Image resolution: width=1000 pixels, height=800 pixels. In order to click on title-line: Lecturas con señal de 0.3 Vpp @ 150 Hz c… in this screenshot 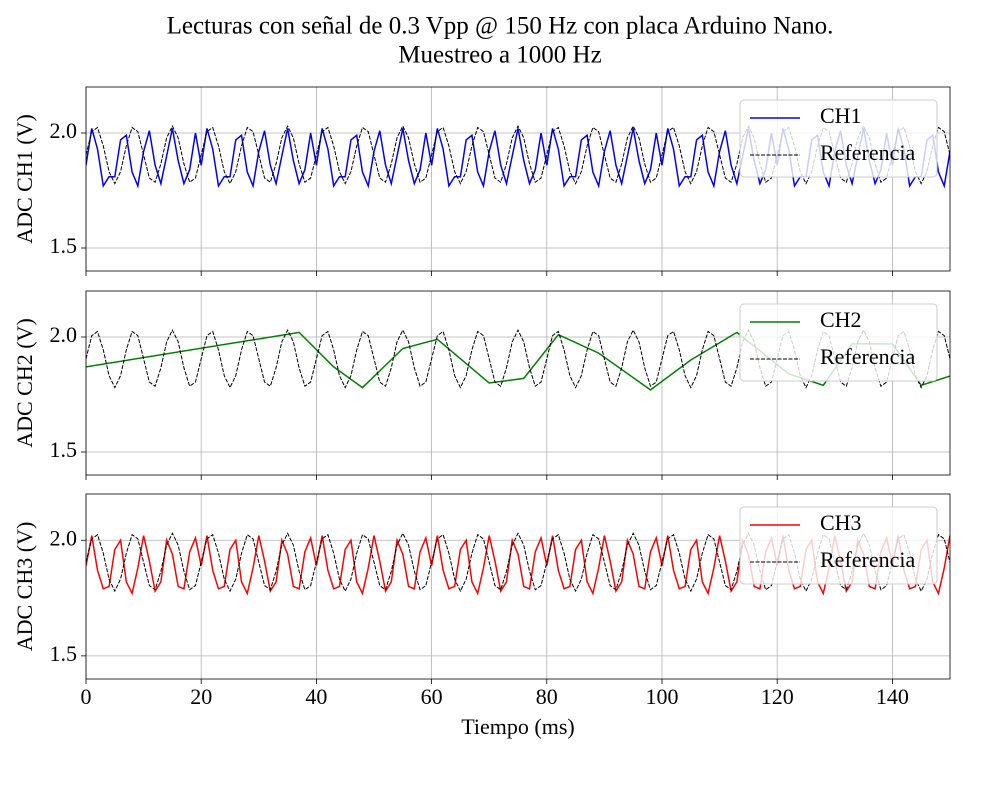, I will do `click(500, 26)`.